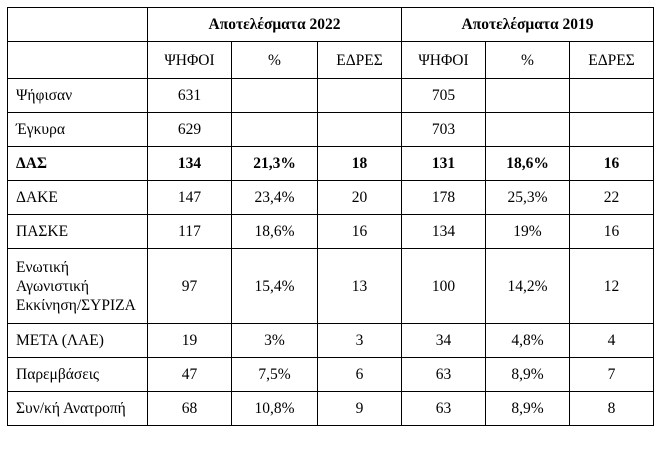 This screenshot has height=456, width=664. Describe the element at coordinates (274, 24) in the screenshot. I see `group-header-2022: Αποτελέσματα 2022` at that location.